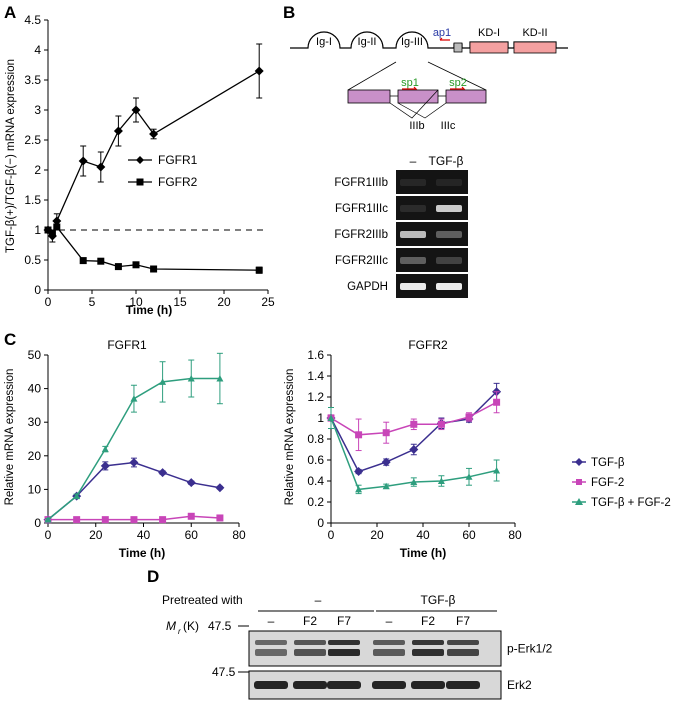  Describe the element at coordinates (413, 161) in the screenshot. I see `gel-header-control: –` at that location.